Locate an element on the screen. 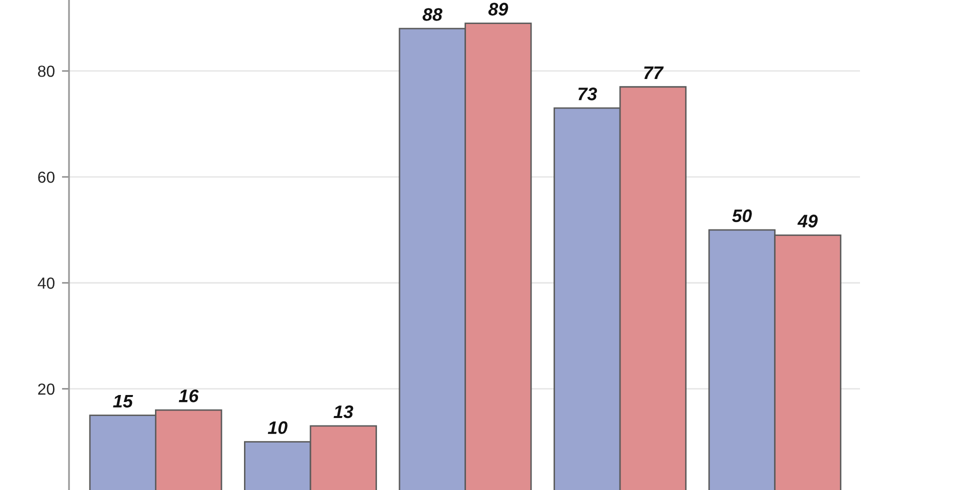 This screenshot has height=490, width=980. y-tick-label: 80 is located at coordinates (46, 71).